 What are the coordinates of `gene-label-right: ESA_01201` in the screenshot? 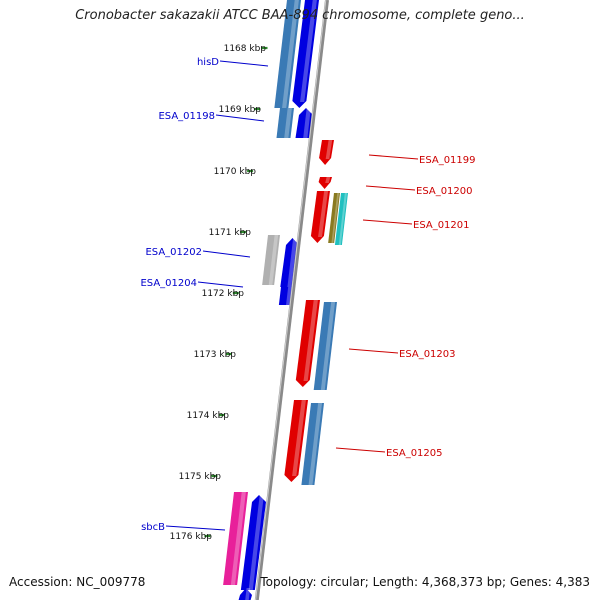 It's located at (441, 225).